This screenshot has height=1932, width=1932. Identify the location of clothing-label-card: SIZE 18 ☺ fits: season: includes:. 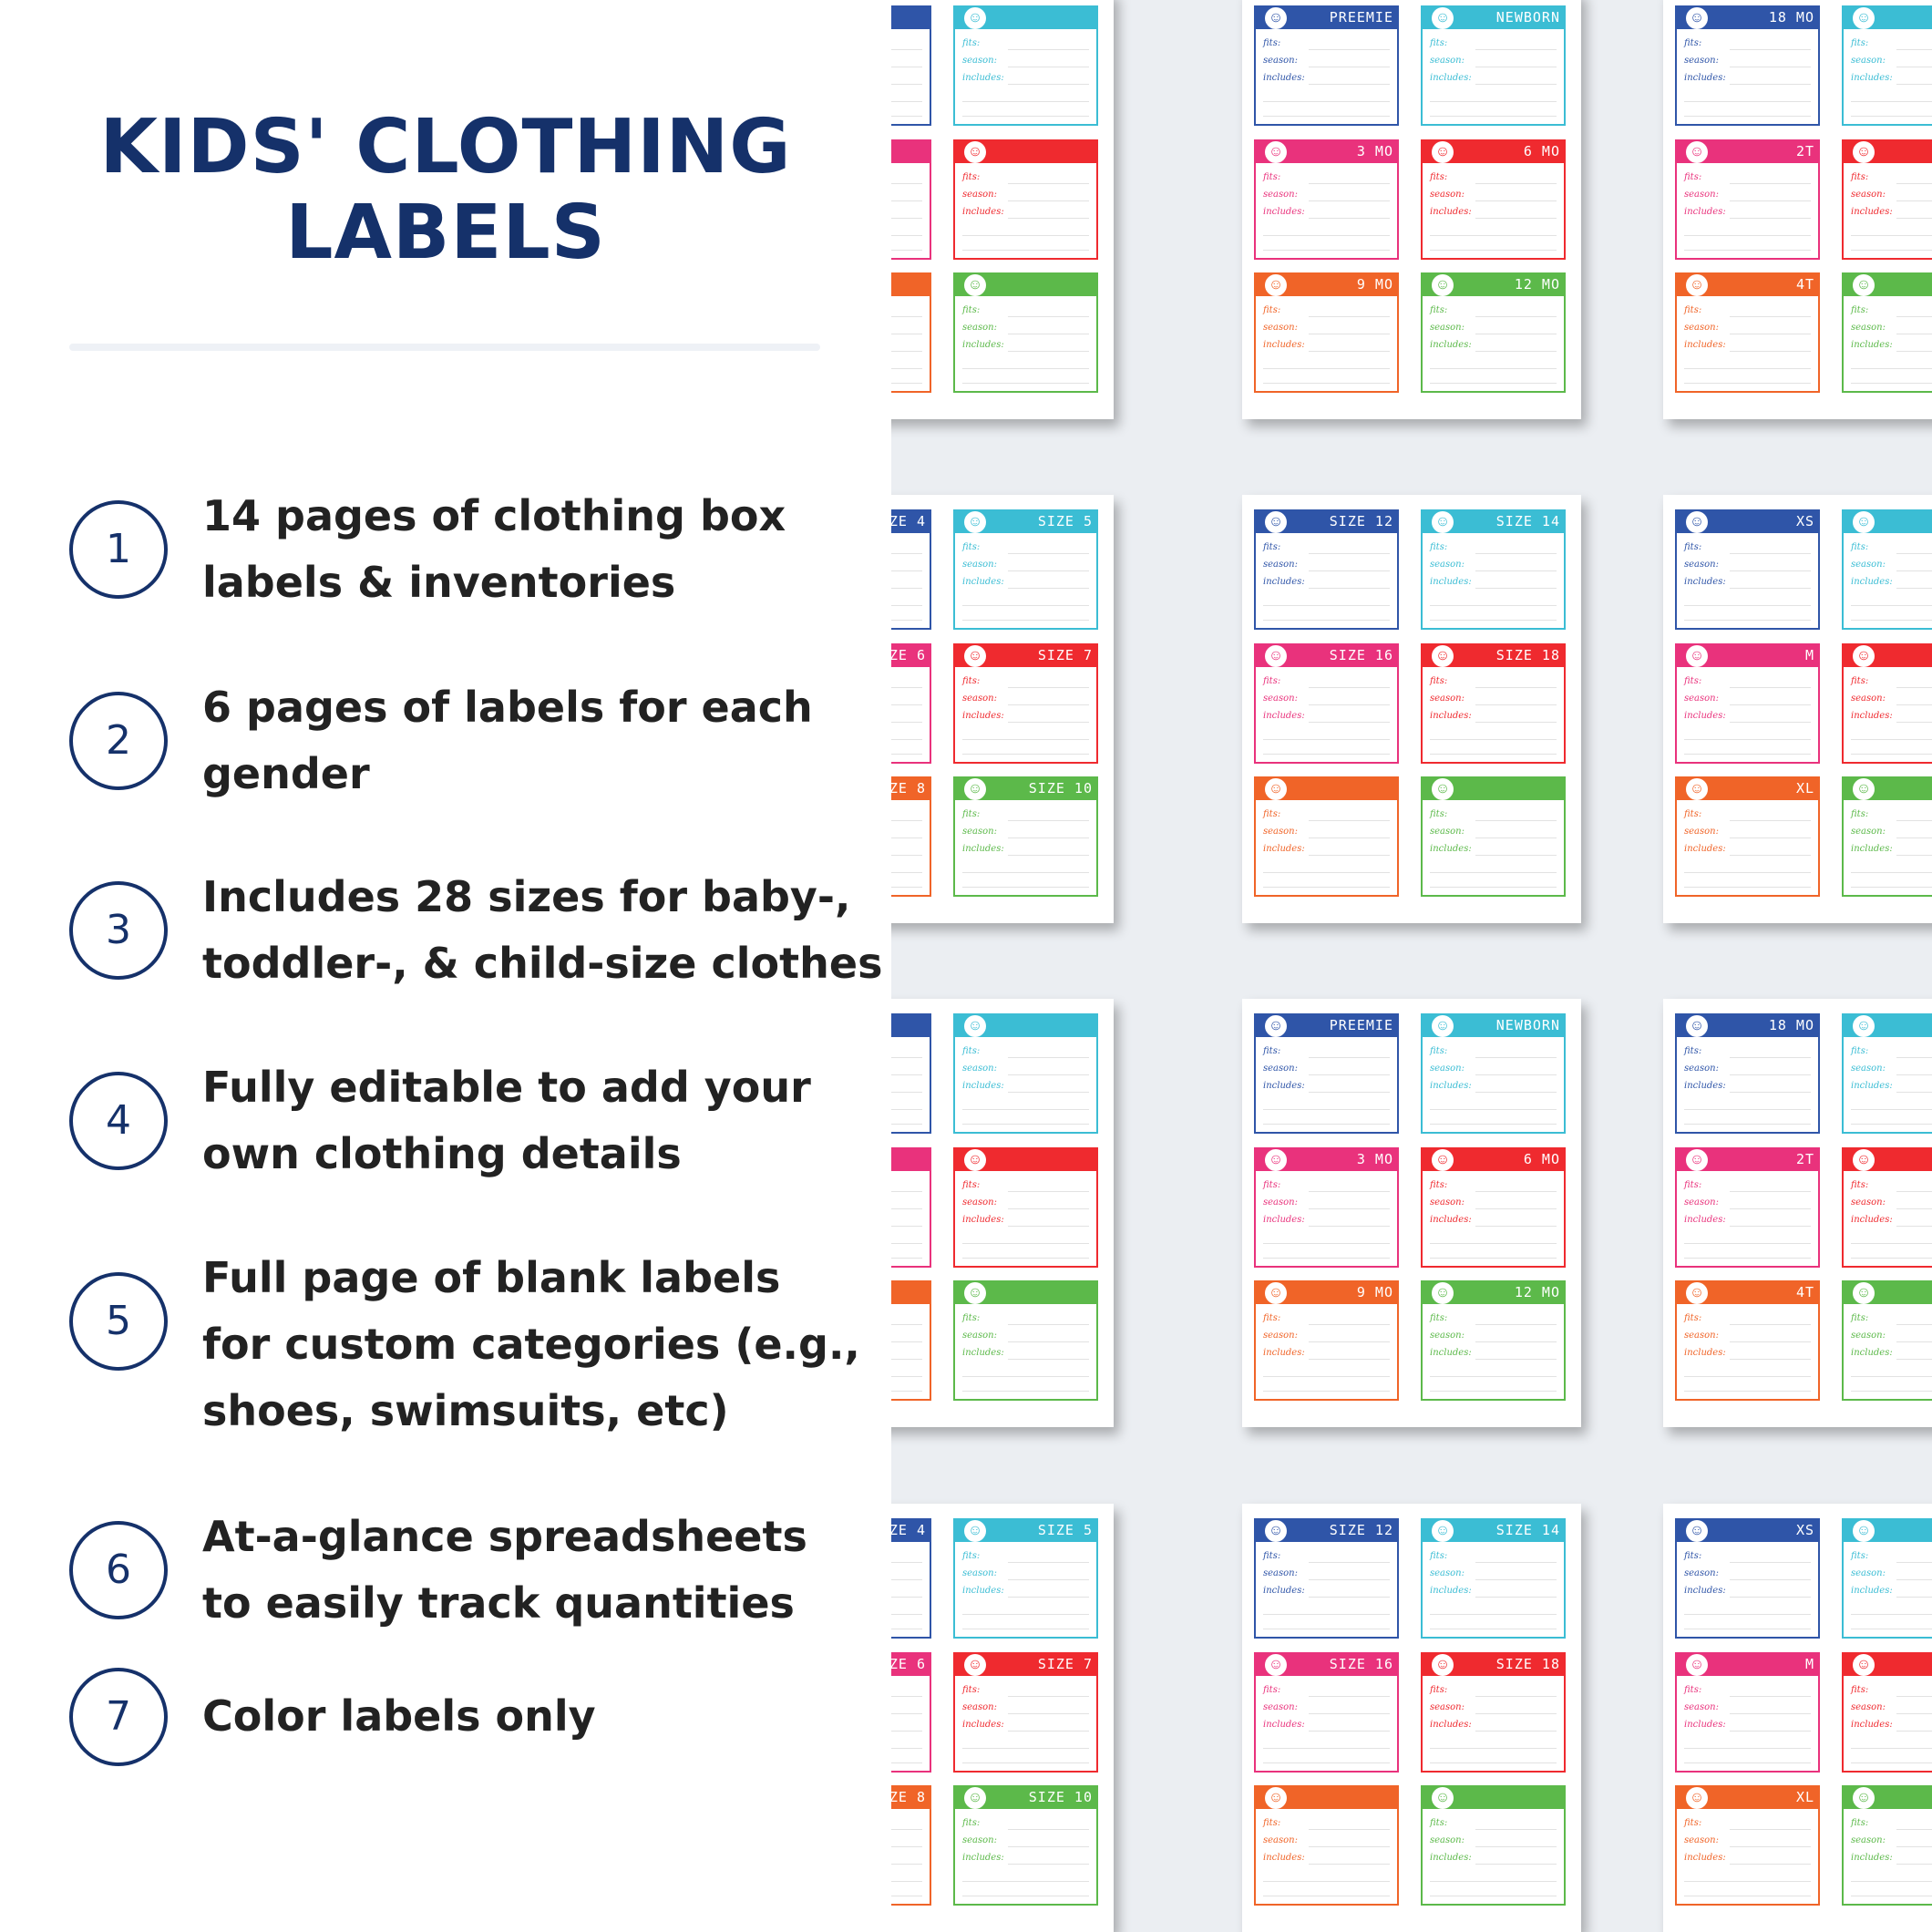
(1493, 703).